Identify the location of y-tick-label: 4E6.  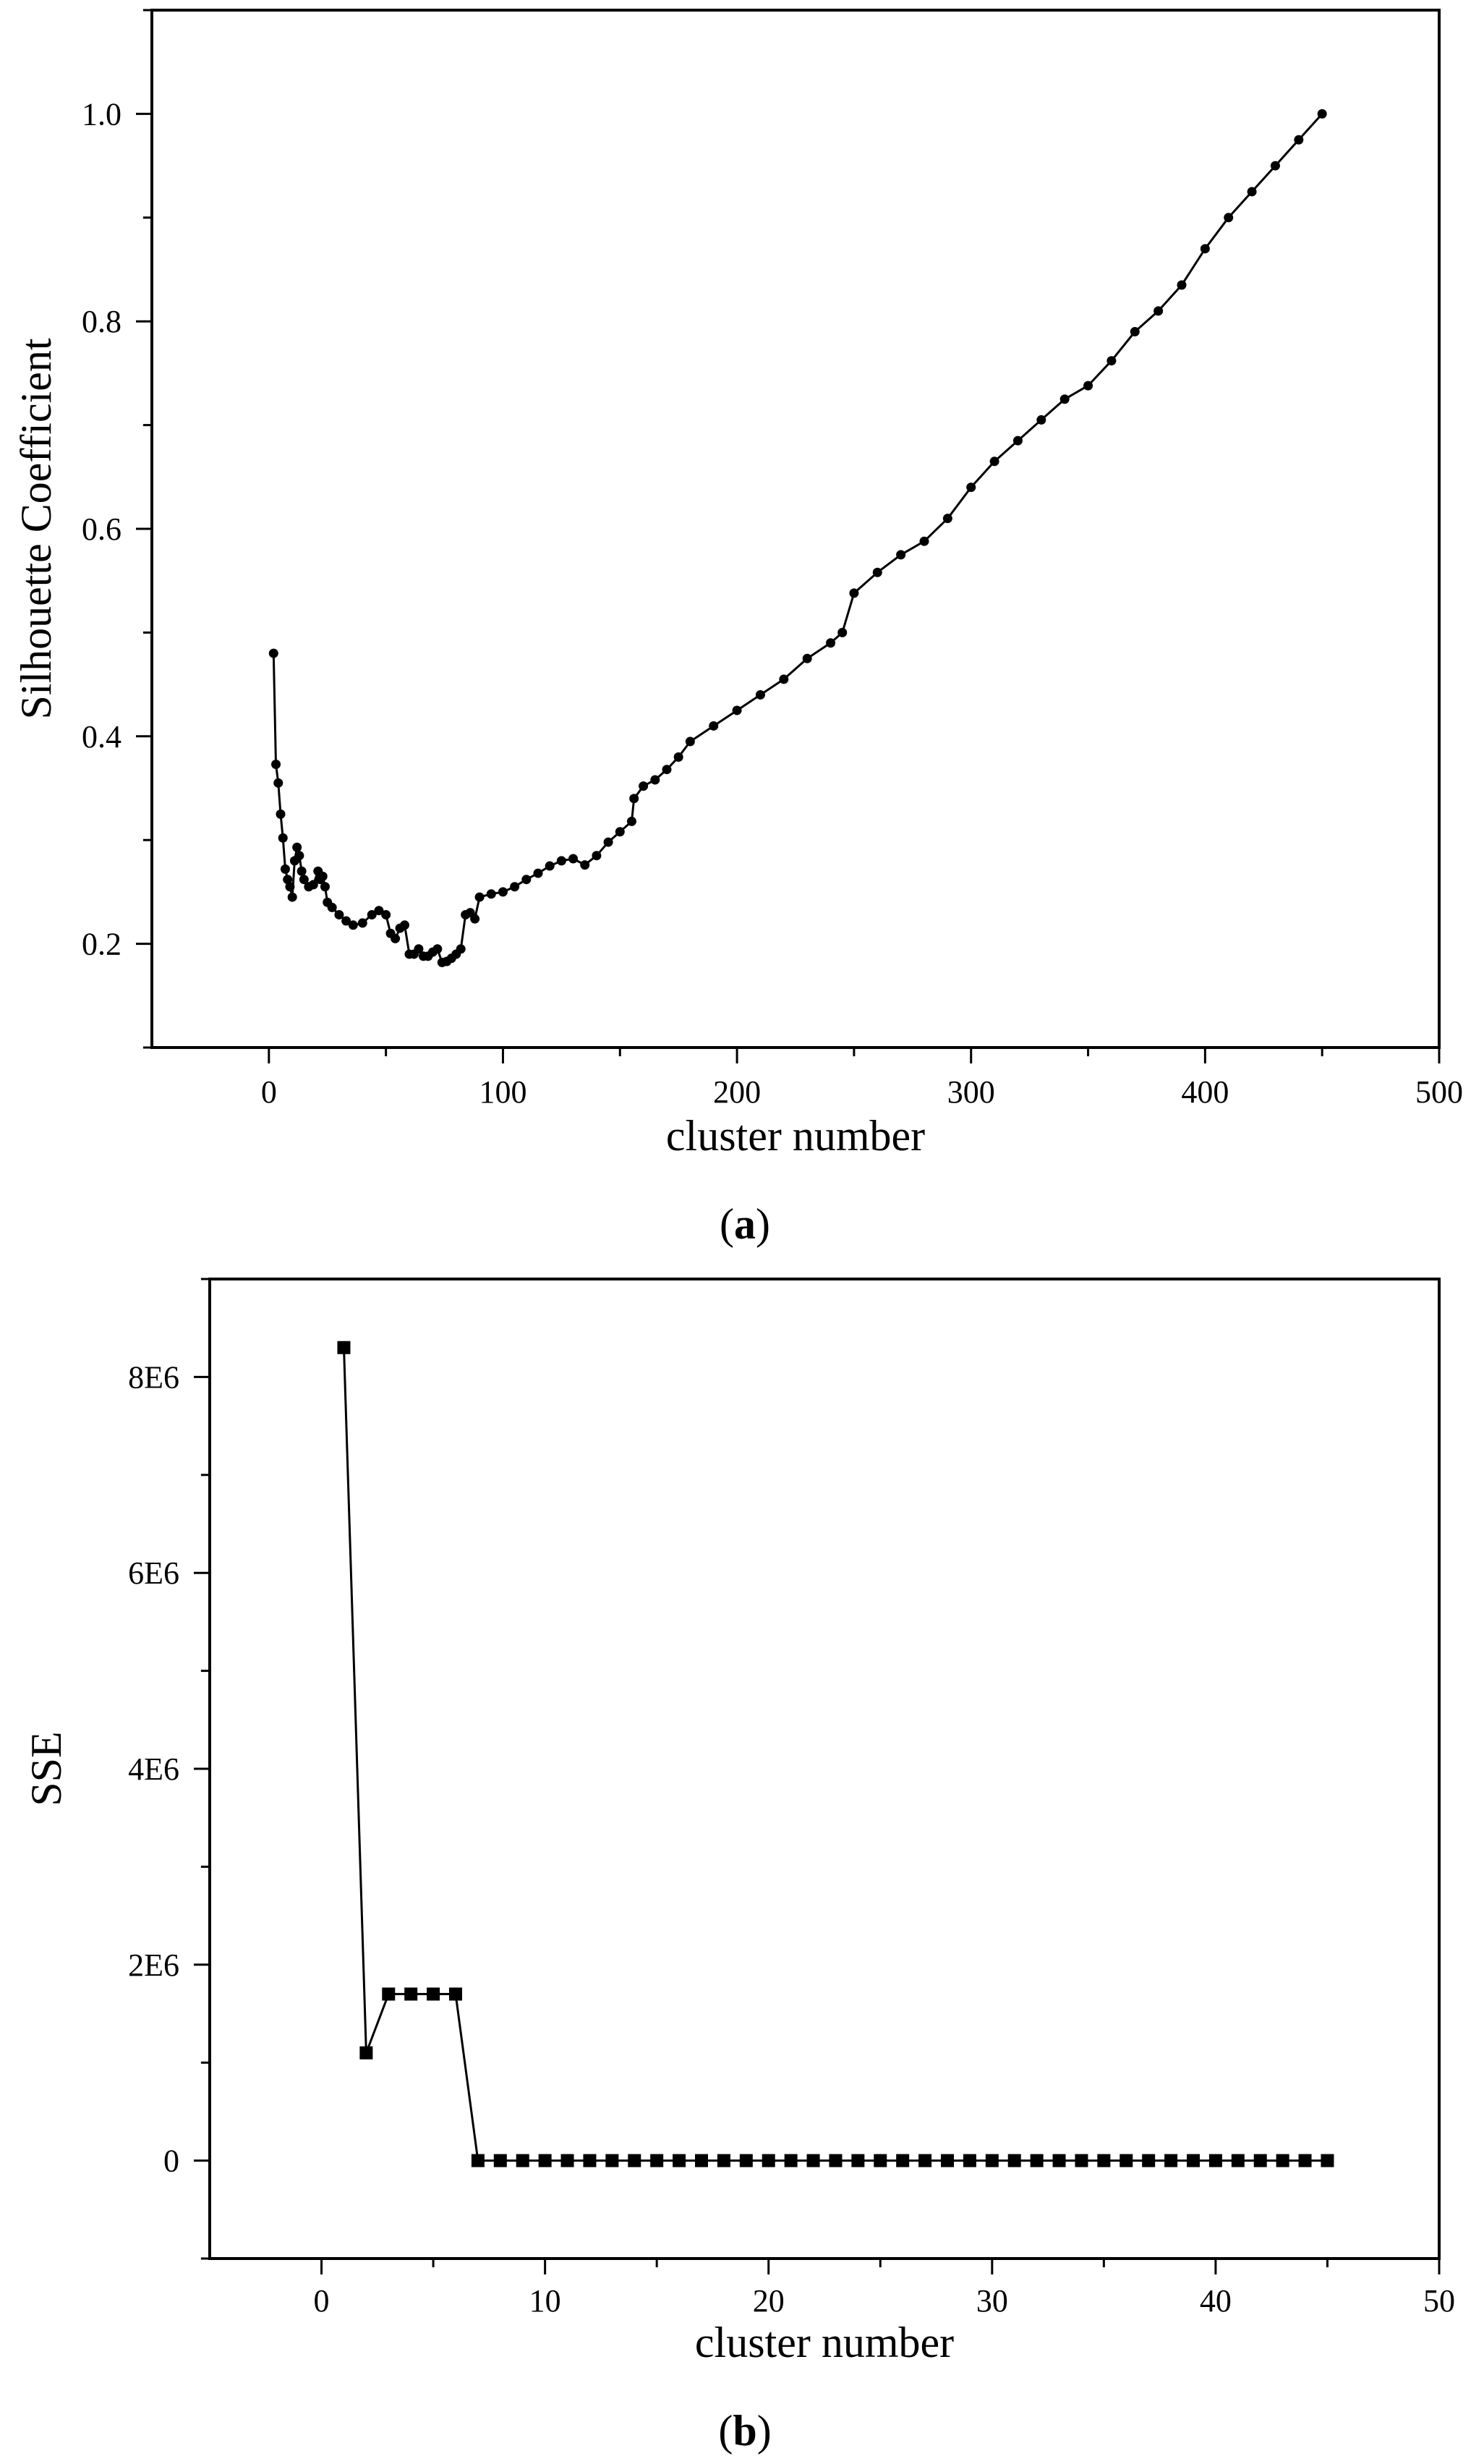
(153, 1769).